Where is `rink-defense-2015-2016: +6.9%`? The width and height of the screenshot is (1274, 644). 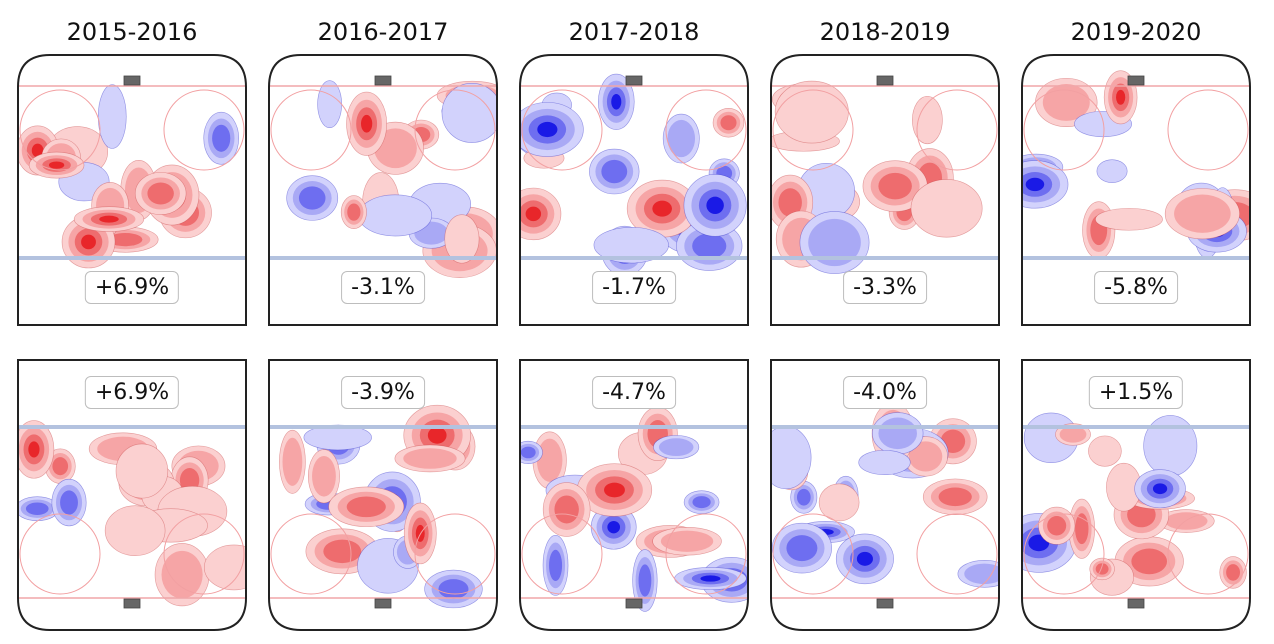 rink-defense-2015-2016: +6.9% is located at coordinates (132, 495).